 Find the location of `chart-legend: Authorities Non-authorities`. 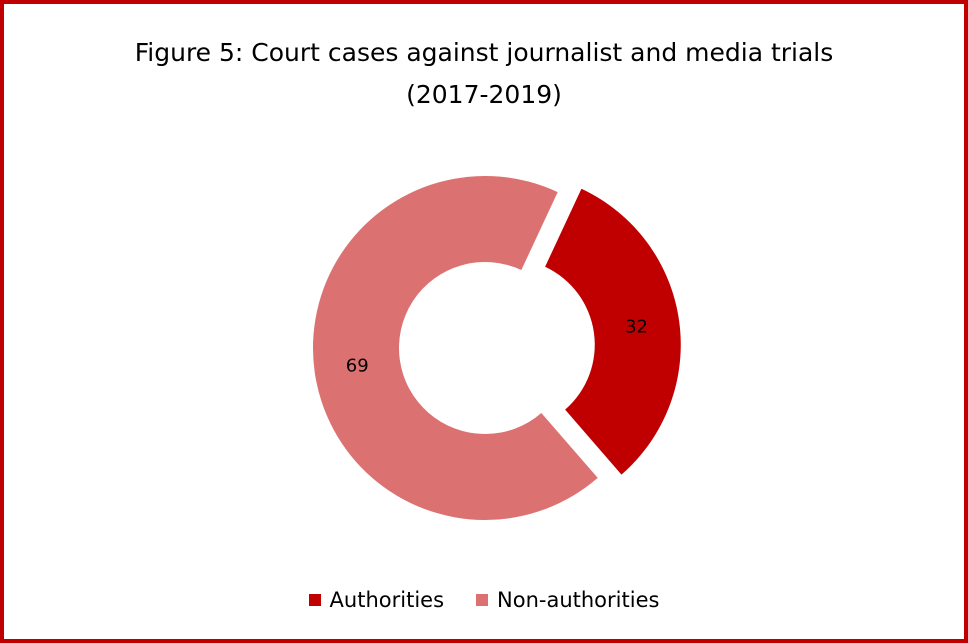

chart-legend: Authorities Non-authorities is located at coordinates (484, 600).